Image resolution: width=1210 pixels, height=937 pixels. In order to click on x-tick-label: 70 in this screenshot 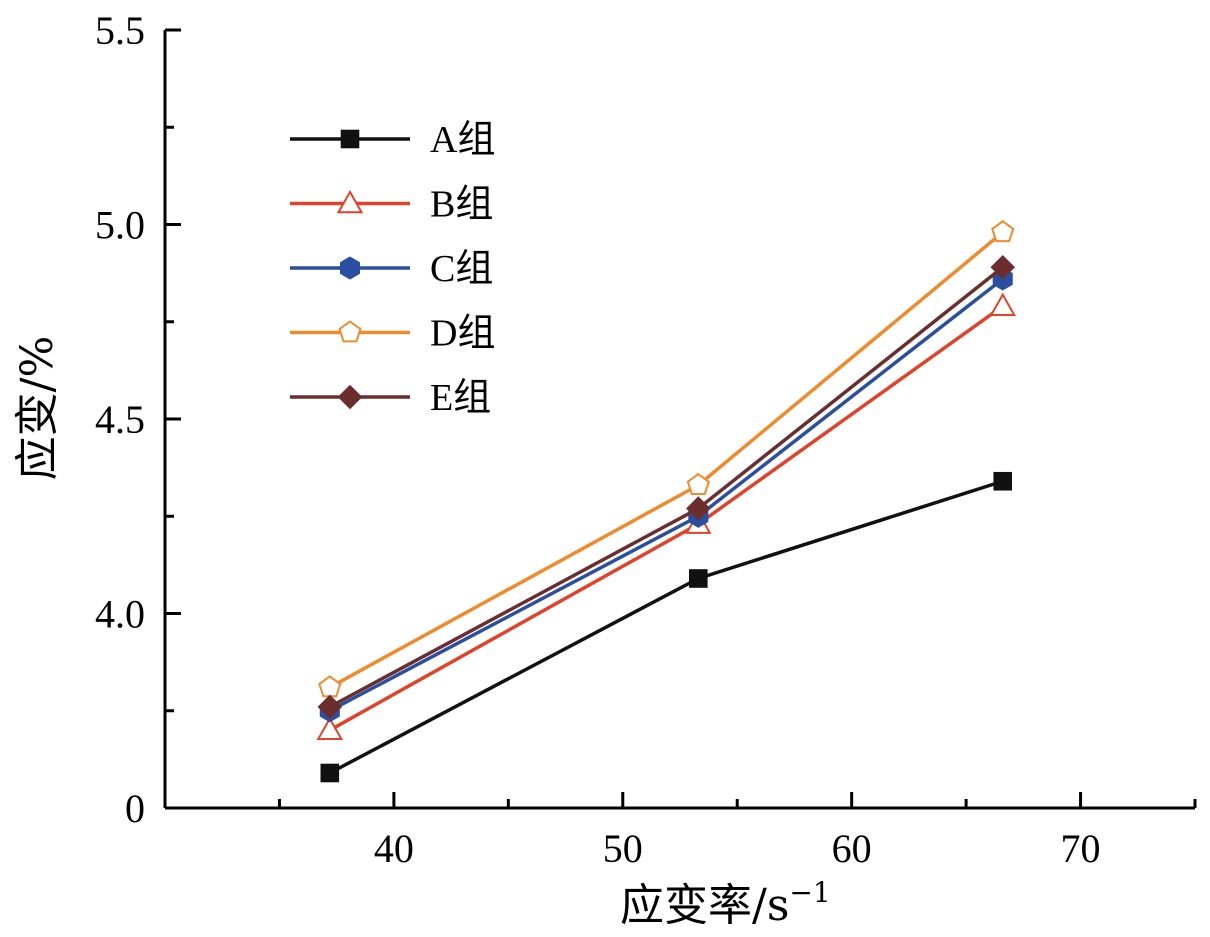, I will do `click(1081, 848)`.